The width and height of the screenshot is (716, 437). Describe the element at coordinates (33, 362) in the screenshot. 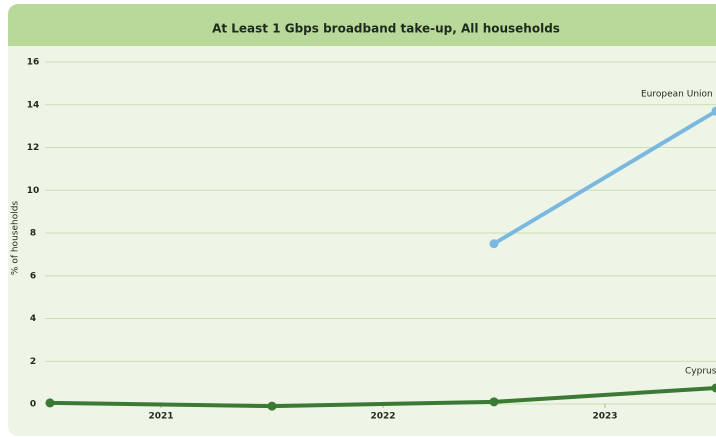

I see `y-tick-label: 2` at that location.